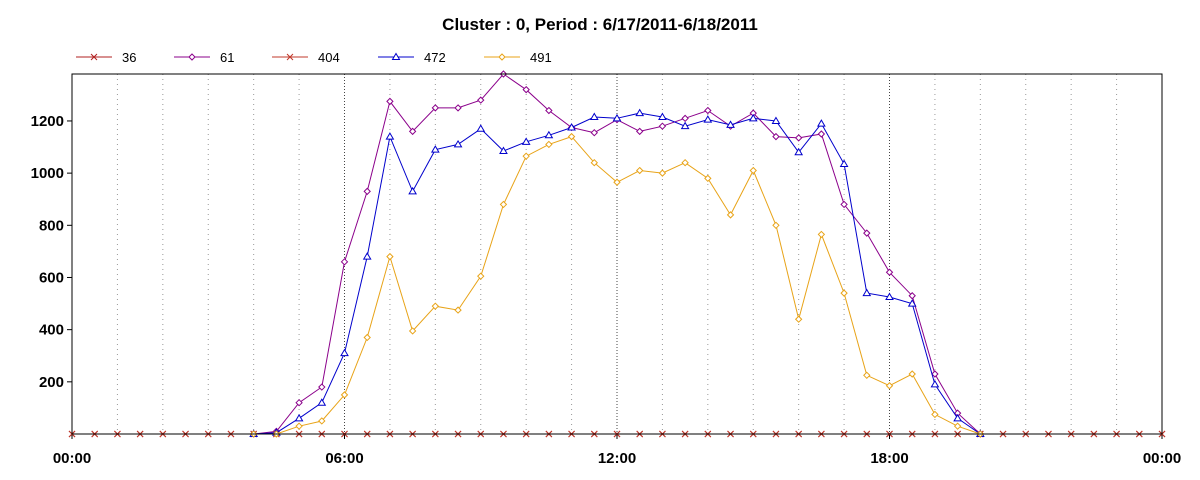 Image resolution: width=1200 pixels, height=480 pixels. What do you see at coordinates (518, 57) in the screenshot?
I see `legend-item: 491` at bounding box center [518, 57].